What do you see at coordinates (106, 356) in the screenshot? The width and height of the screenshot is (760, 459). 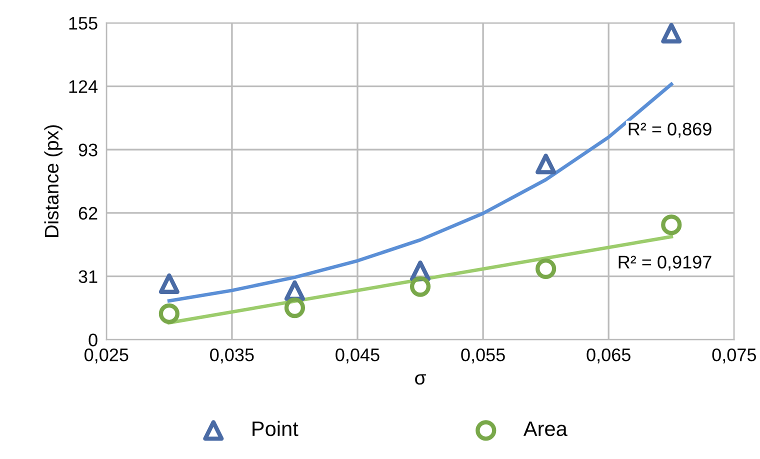 I see `x-tick-label: 0,025` at bounding box center [106, 356].